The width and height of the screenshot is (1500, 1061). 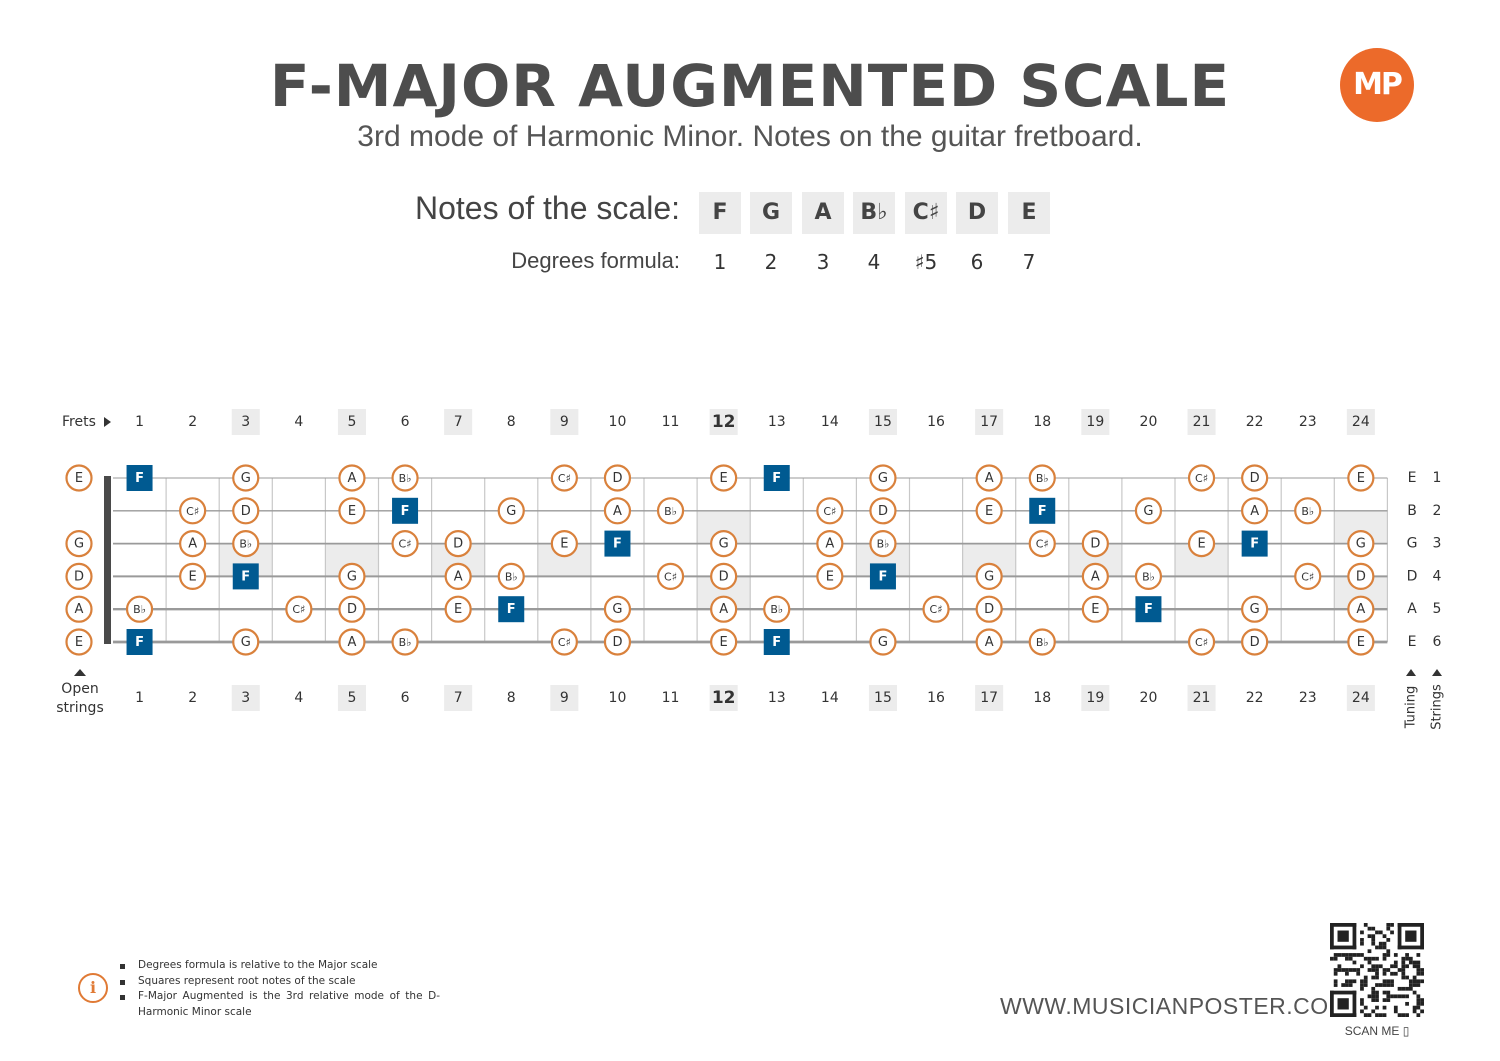 I want to click on qr-code, so click(x=1377, y=970).